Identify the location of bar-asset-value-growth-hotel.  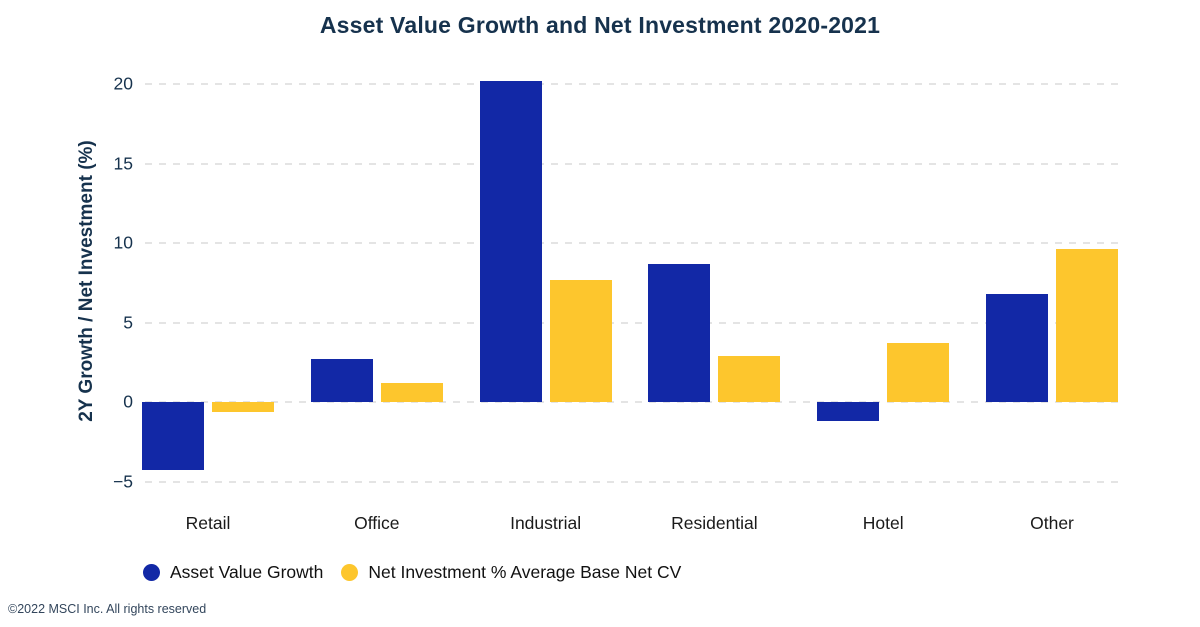
(848, 412).